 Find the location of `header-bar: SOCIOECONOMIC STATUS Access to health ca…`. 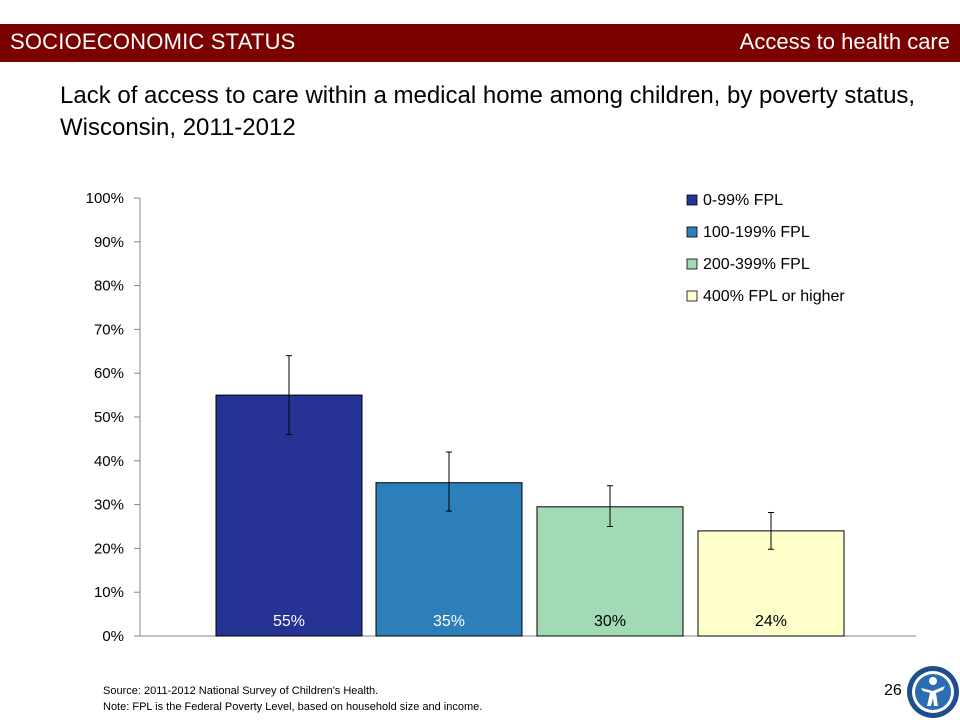

header-bar: SOCIOECONOMIC STATUS Access to health ca… is located at coordinates (480, 43).